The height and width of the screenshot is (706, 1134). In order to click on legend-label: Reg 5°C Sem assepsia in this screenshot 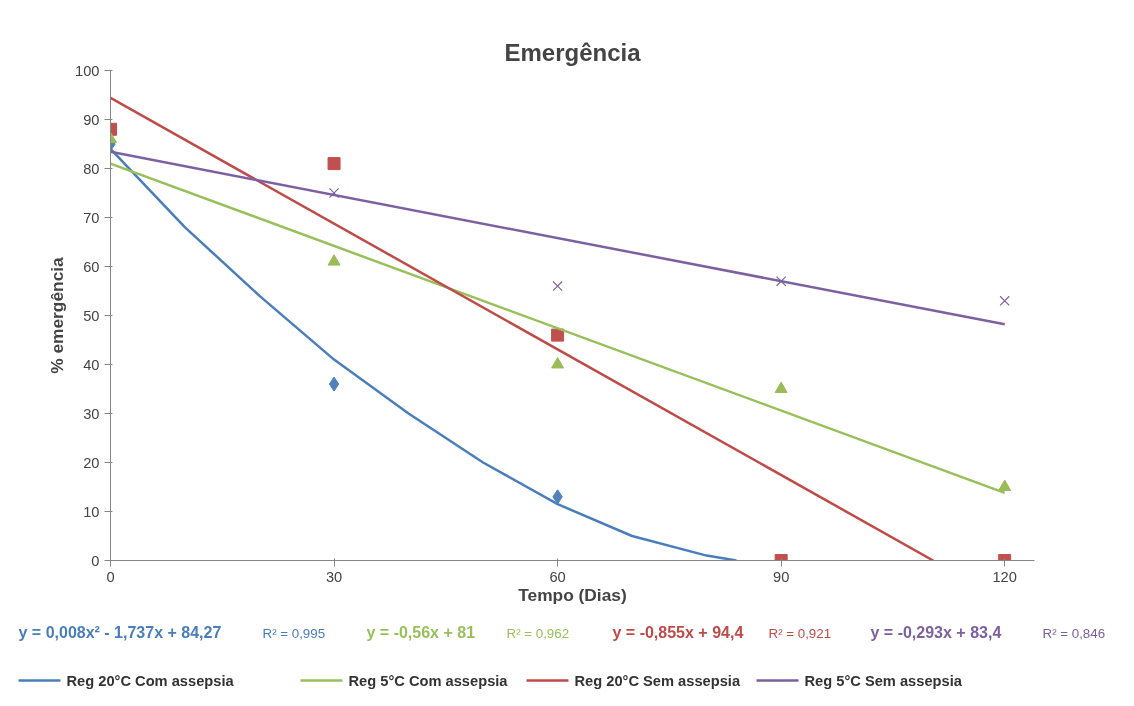, I will do `click(883, 680)`.